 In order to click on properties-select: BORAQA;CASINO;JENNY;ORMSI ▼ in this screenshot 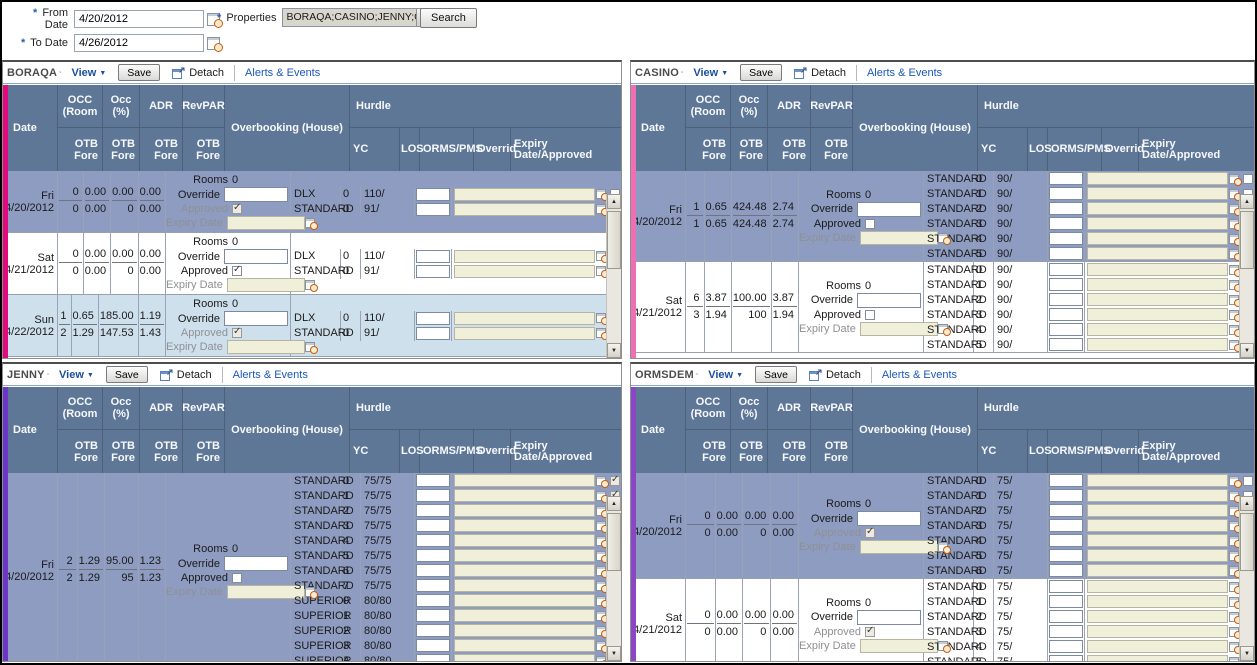, I will do `click(357, 17)`.